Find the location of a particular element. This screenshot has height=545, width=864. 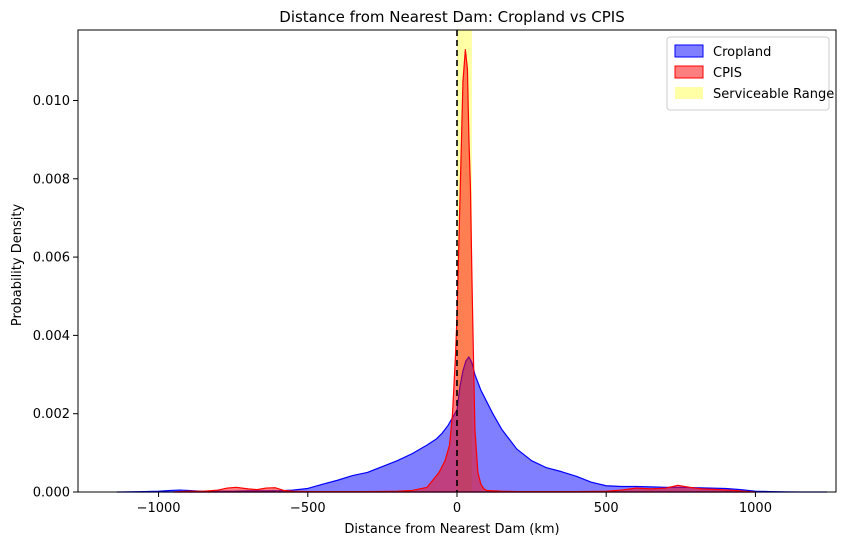

x-tick-label: 500 is located at coordinates (606, 508).